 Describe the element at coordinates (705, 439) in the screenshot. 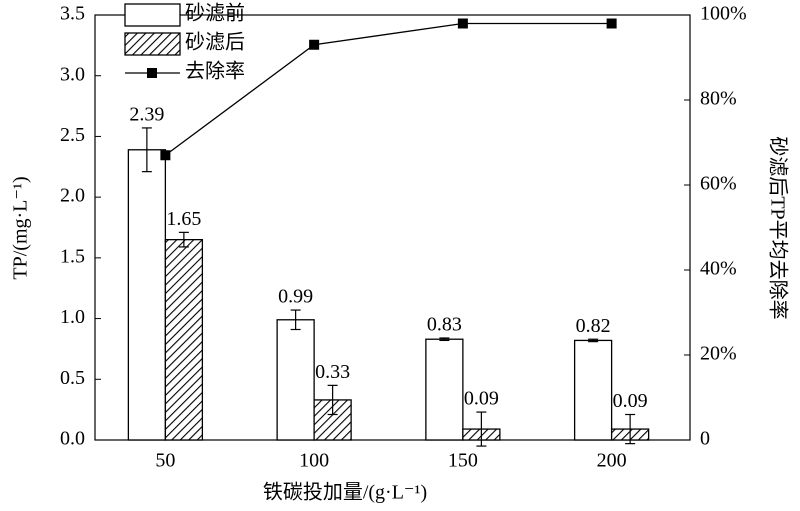

I see `y2-tick-label: 0` at that location.